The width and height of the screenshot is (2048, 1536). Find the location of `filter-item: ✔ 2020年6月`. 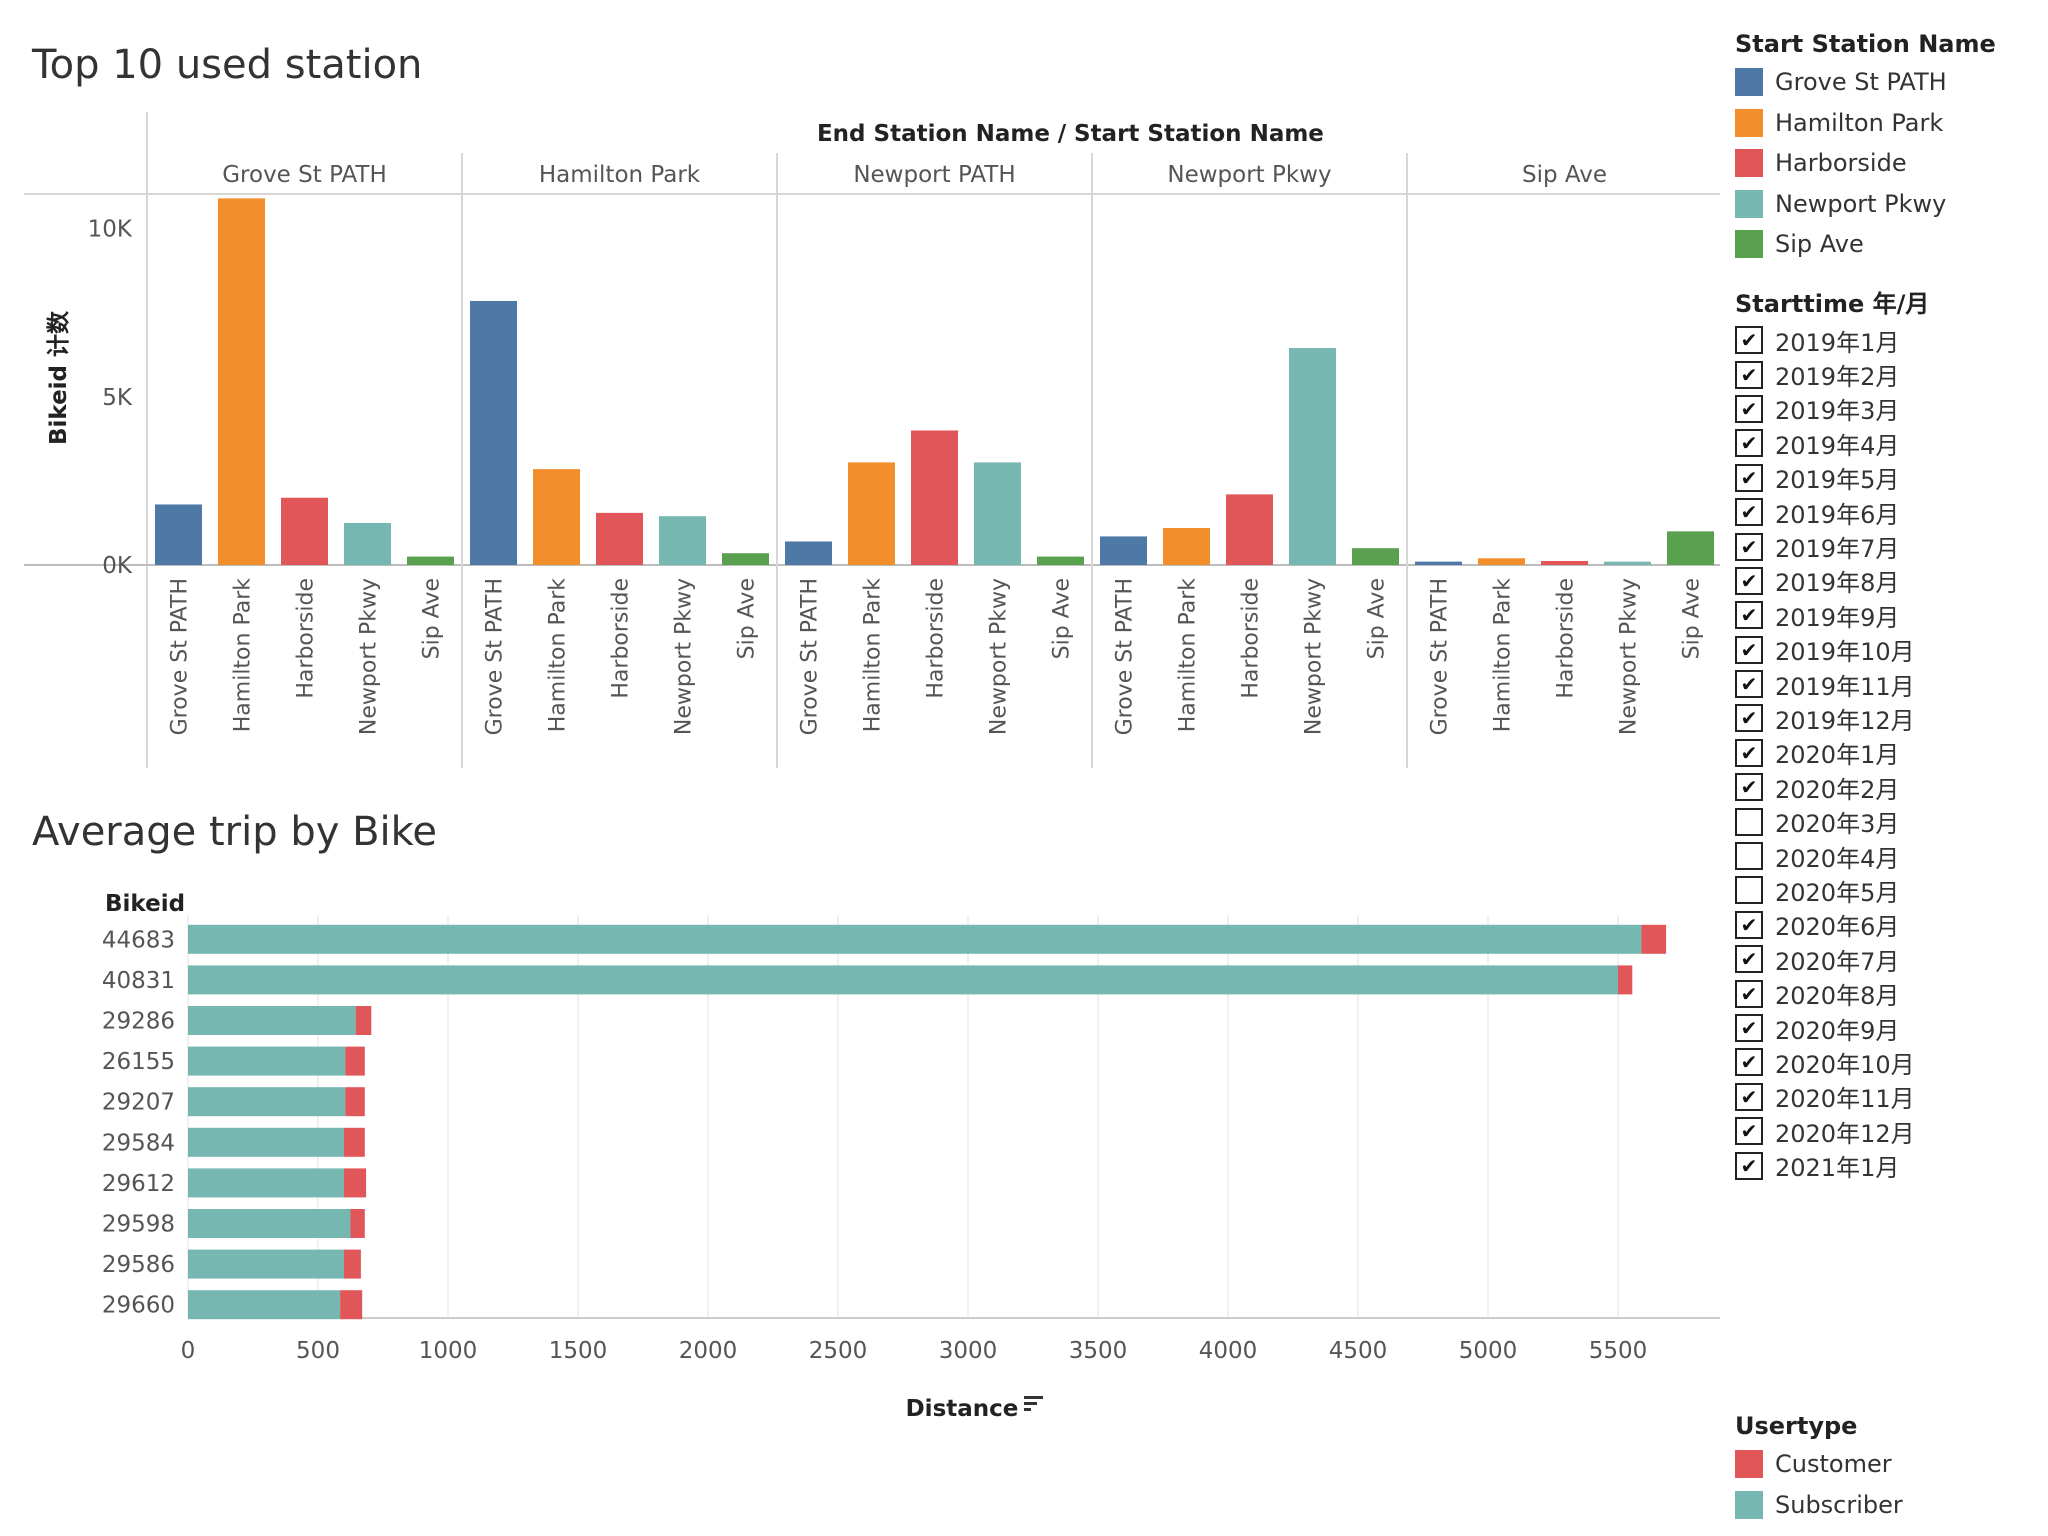

filter-item: ✔ 2020年6月 is located at coordinates (1885, 925).